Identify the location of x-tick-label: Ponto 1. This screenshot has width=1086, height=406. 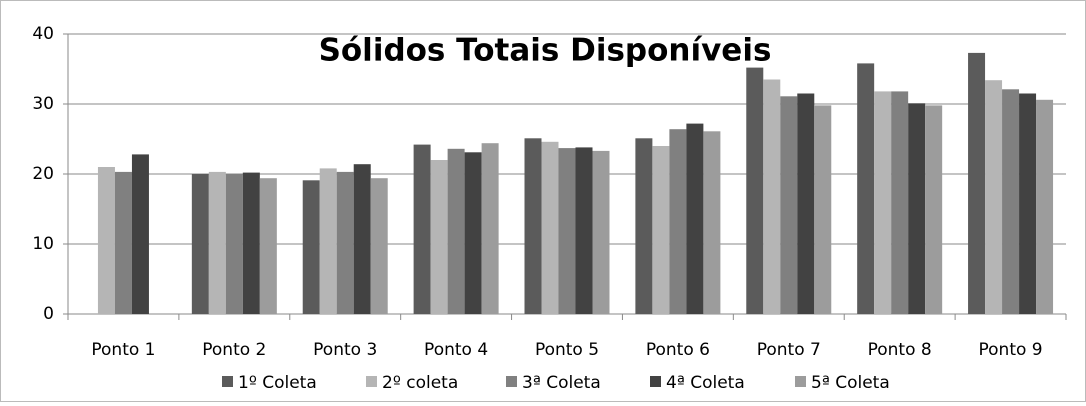
(123, 350).